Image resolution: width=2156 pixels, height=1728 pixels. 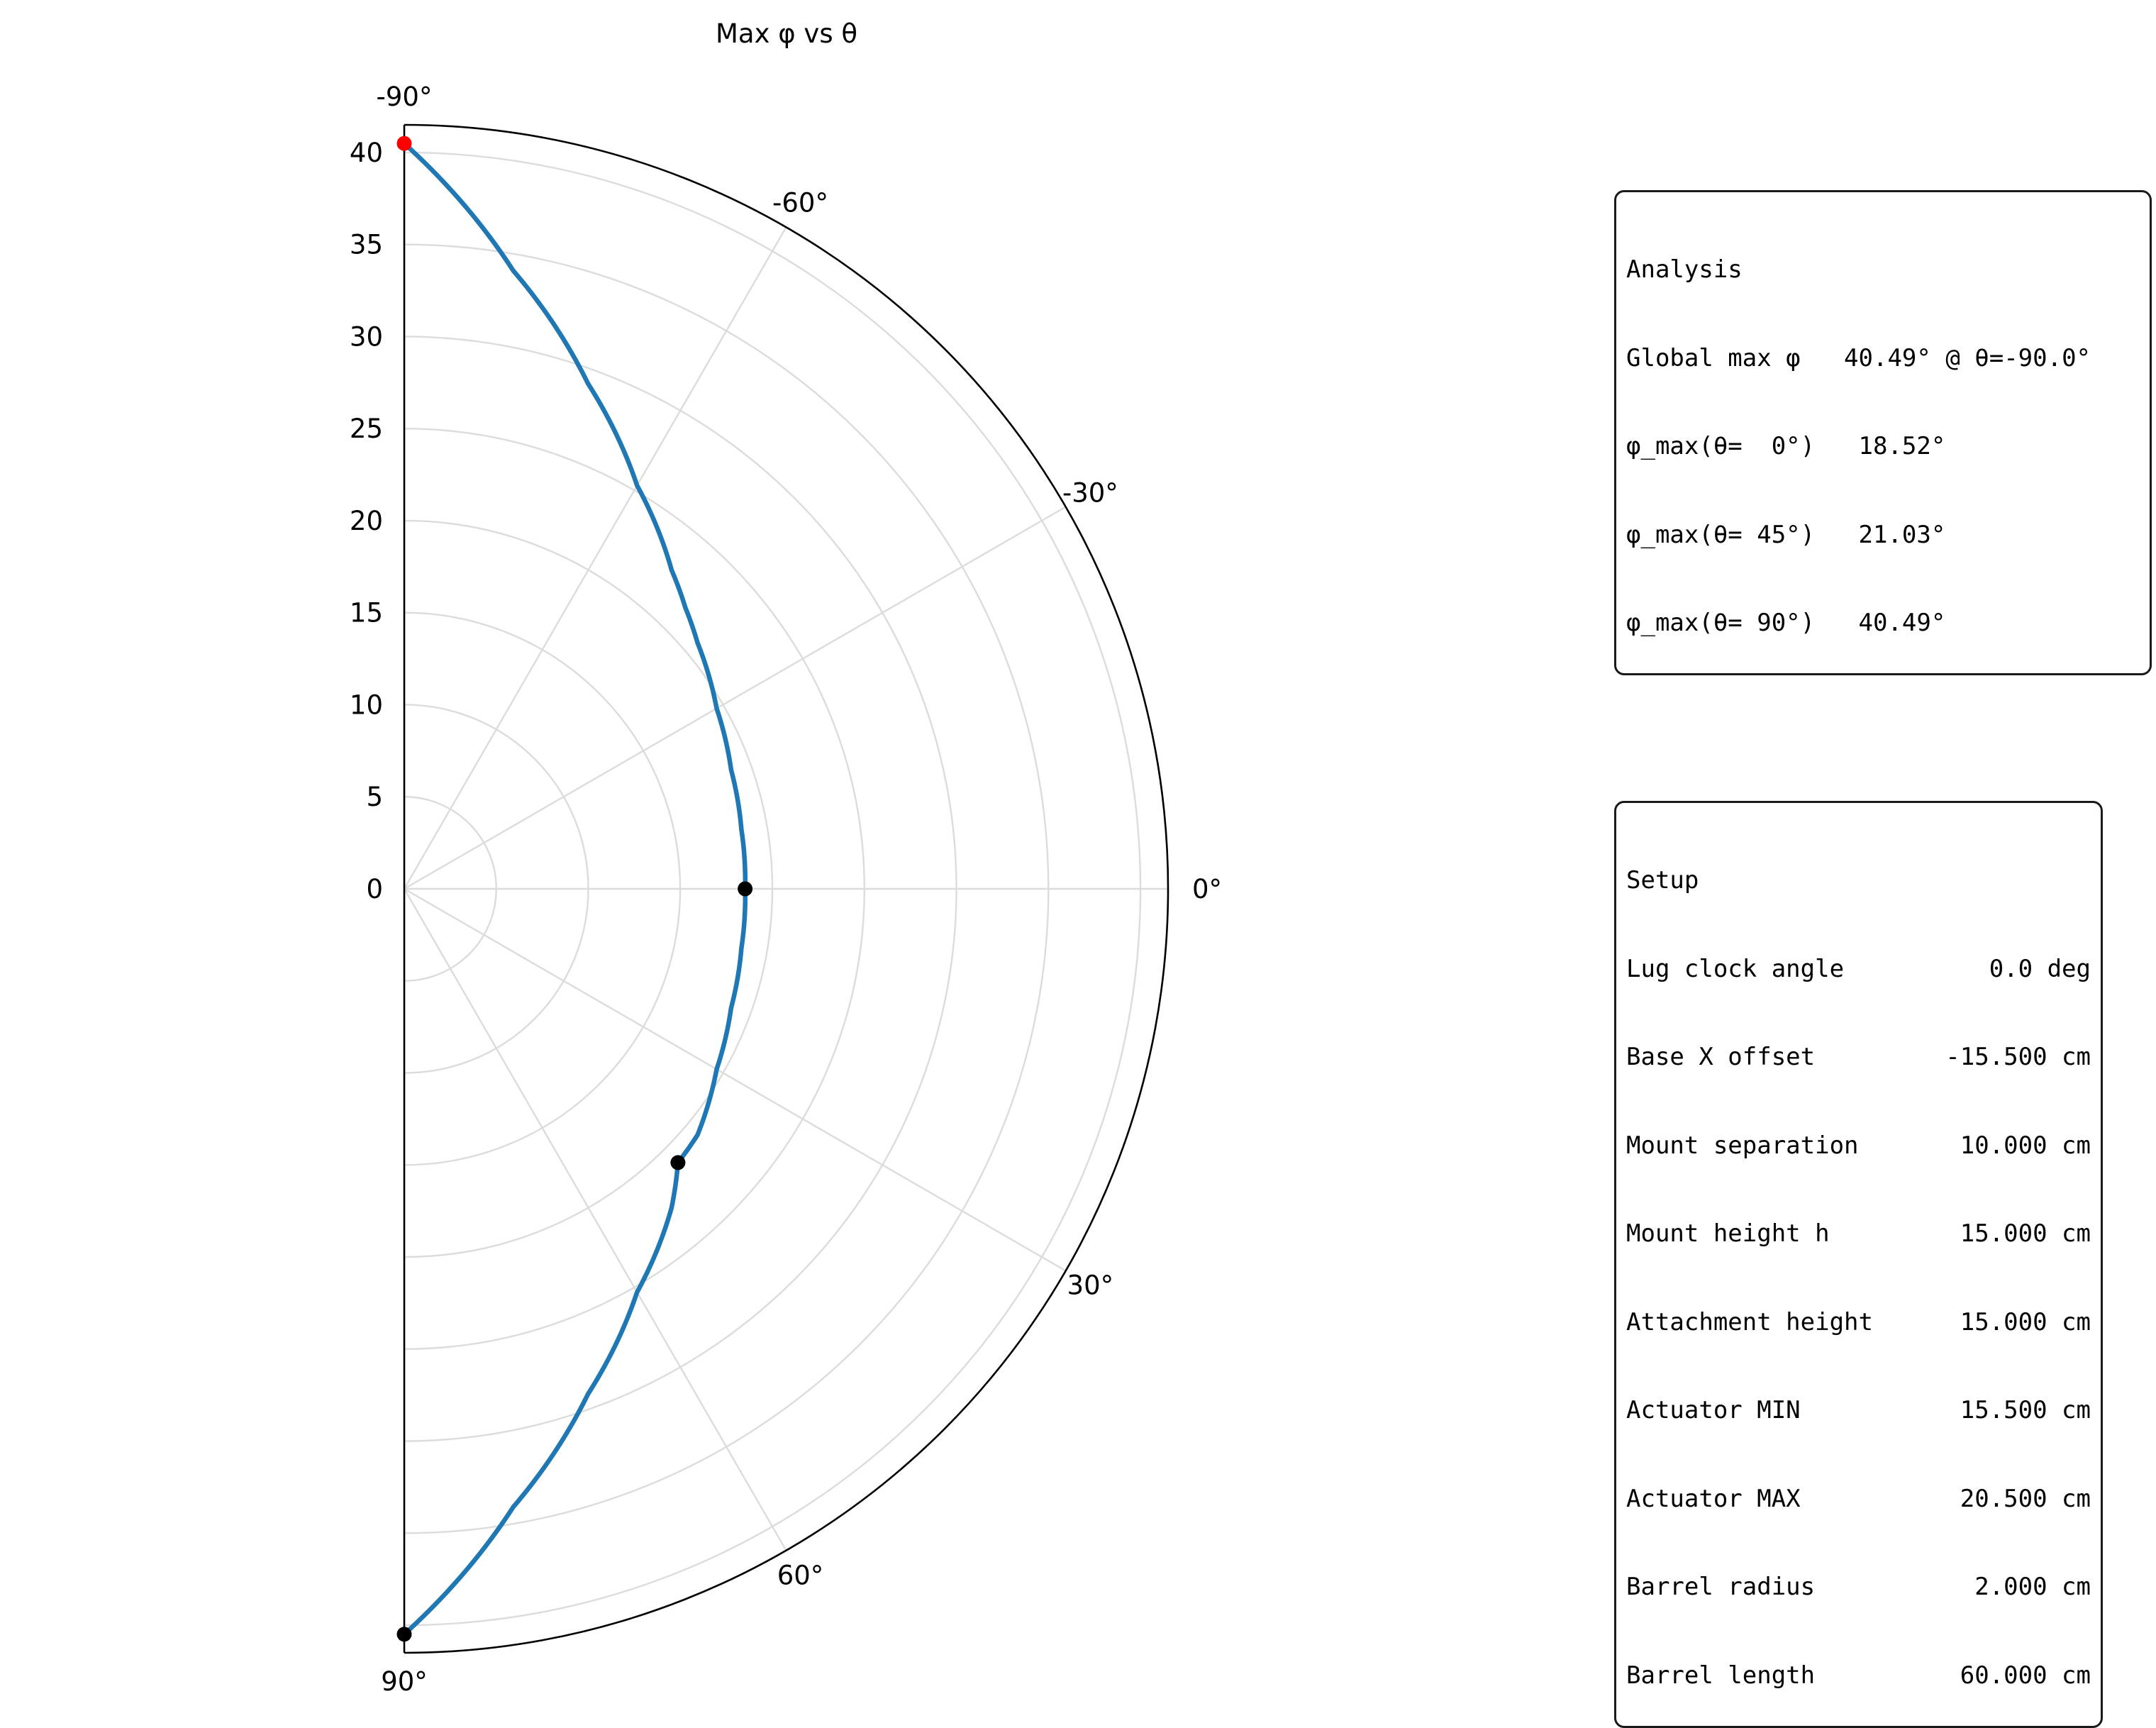 What do you see at coordinates (2025, 1676) in the screenshot?
I see `setup-value: 60.000 cm` at bounding box center [2025, 1676].